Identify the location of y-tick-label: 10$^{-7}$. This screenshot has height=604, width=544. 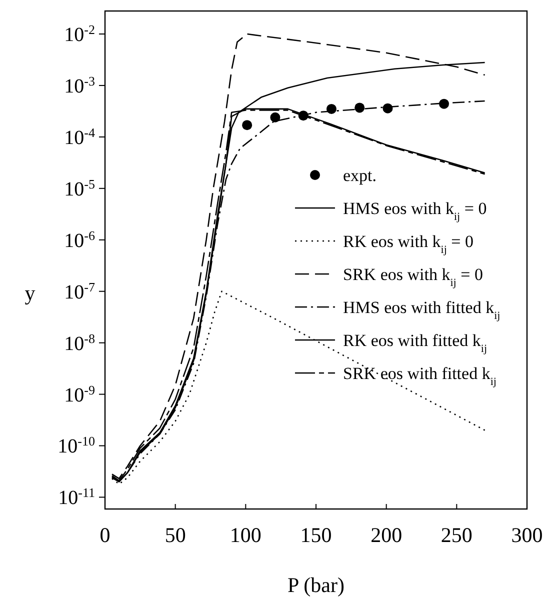
(80, 291).